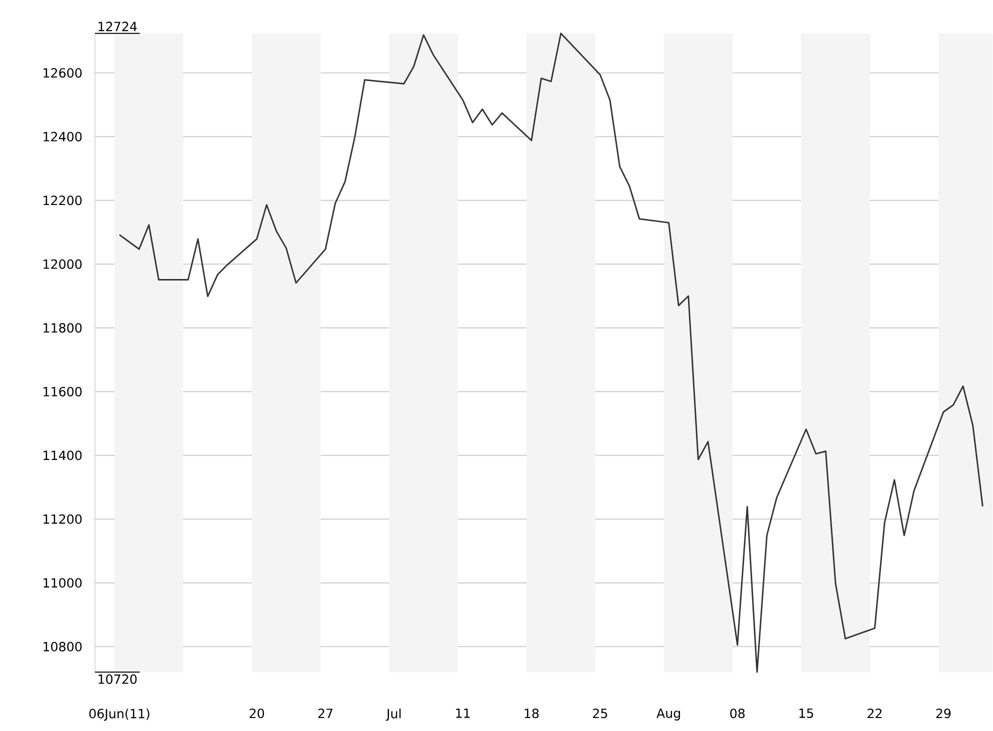 The width and height of the screenshot is (993, 731). Describe the element at coordinates (63, 583) in the screenshot. I see `y-tick-label: 11000` at that location.